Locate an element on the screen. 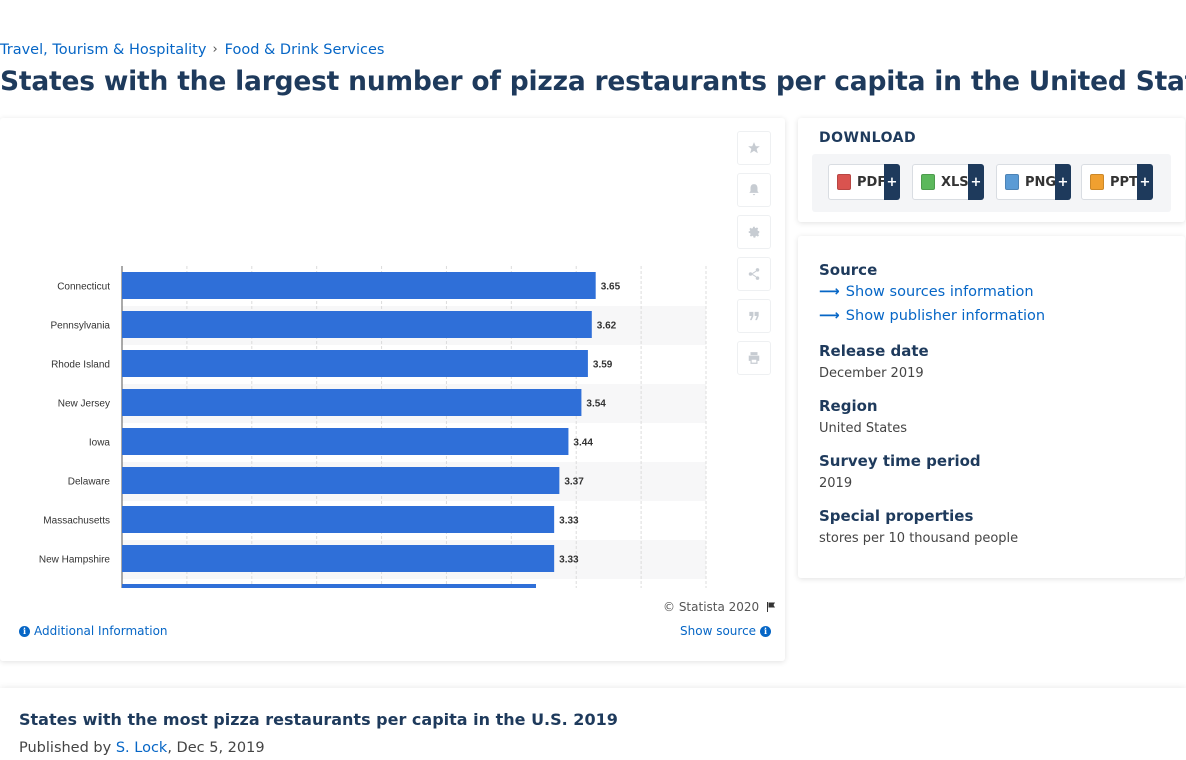  show-source-label: Show source is located at coordinates (718, 631).